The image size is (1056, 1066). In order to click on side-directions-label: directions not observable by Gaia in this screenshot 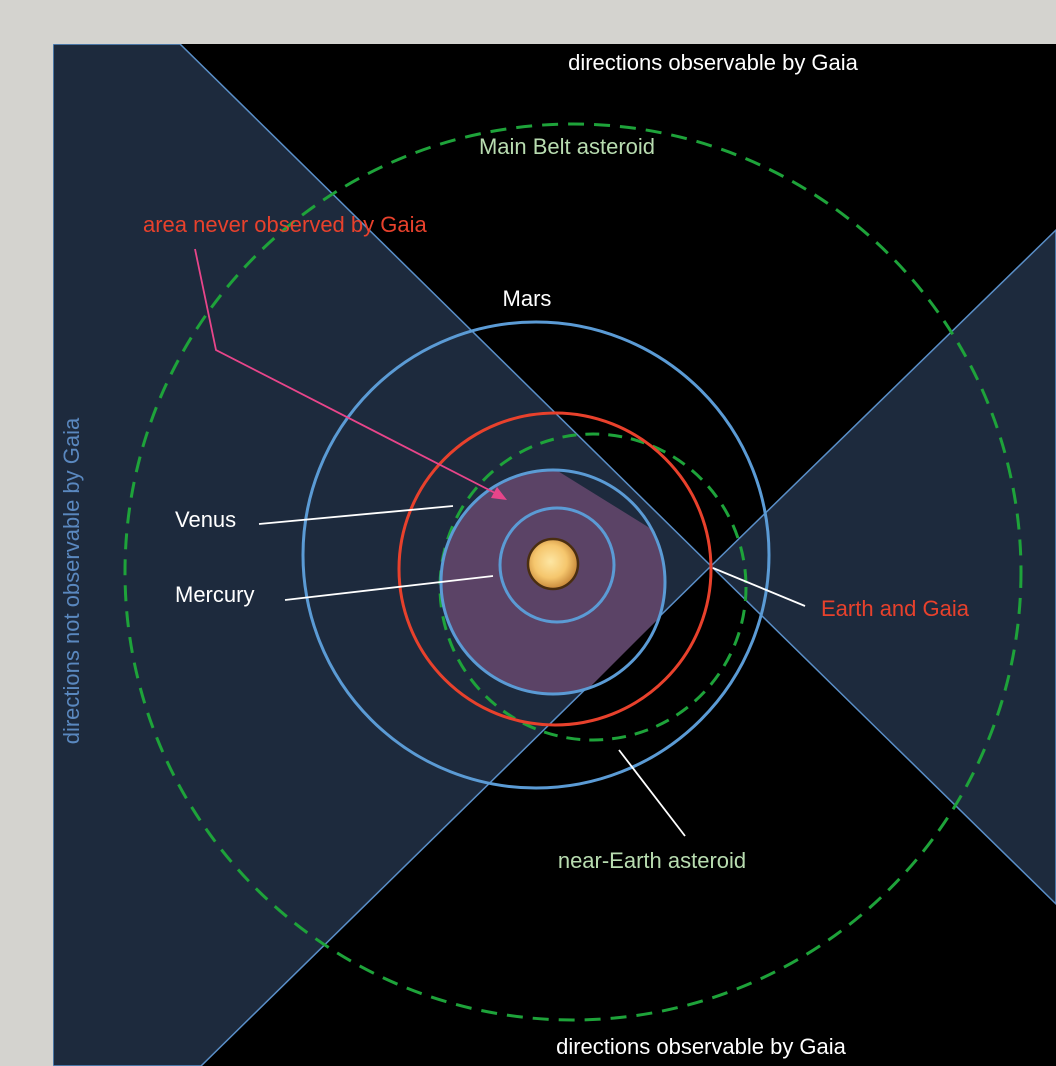, I will do `click(71, 580)`.